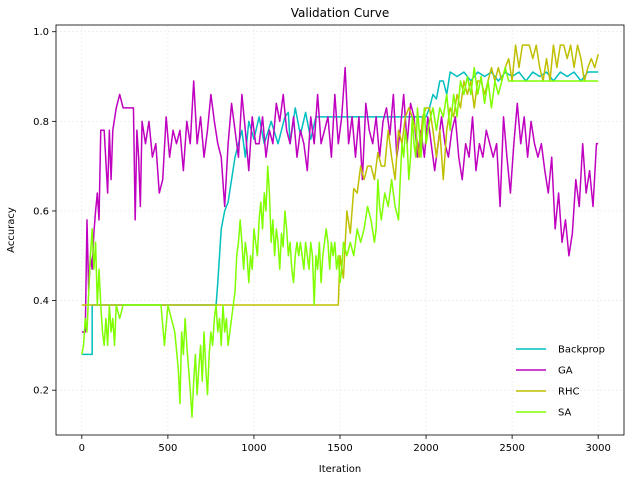 The height and width of the screenshot is (480, 640). I want to click on x-tick-label: 2000, so click(425, 448).